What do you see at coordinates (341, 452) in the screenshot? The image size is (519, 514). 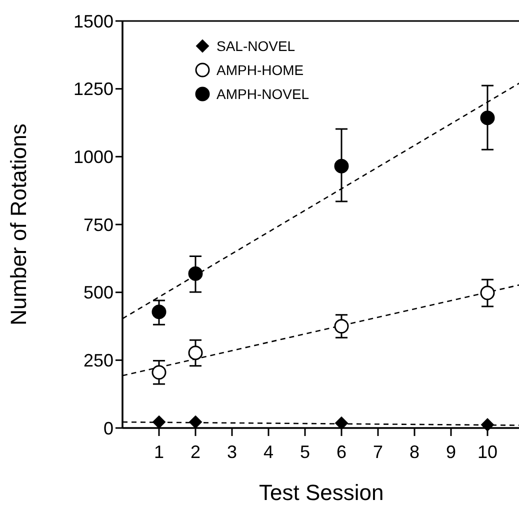 I see `x-tick-label: 6` at bounding box center [341, 452].